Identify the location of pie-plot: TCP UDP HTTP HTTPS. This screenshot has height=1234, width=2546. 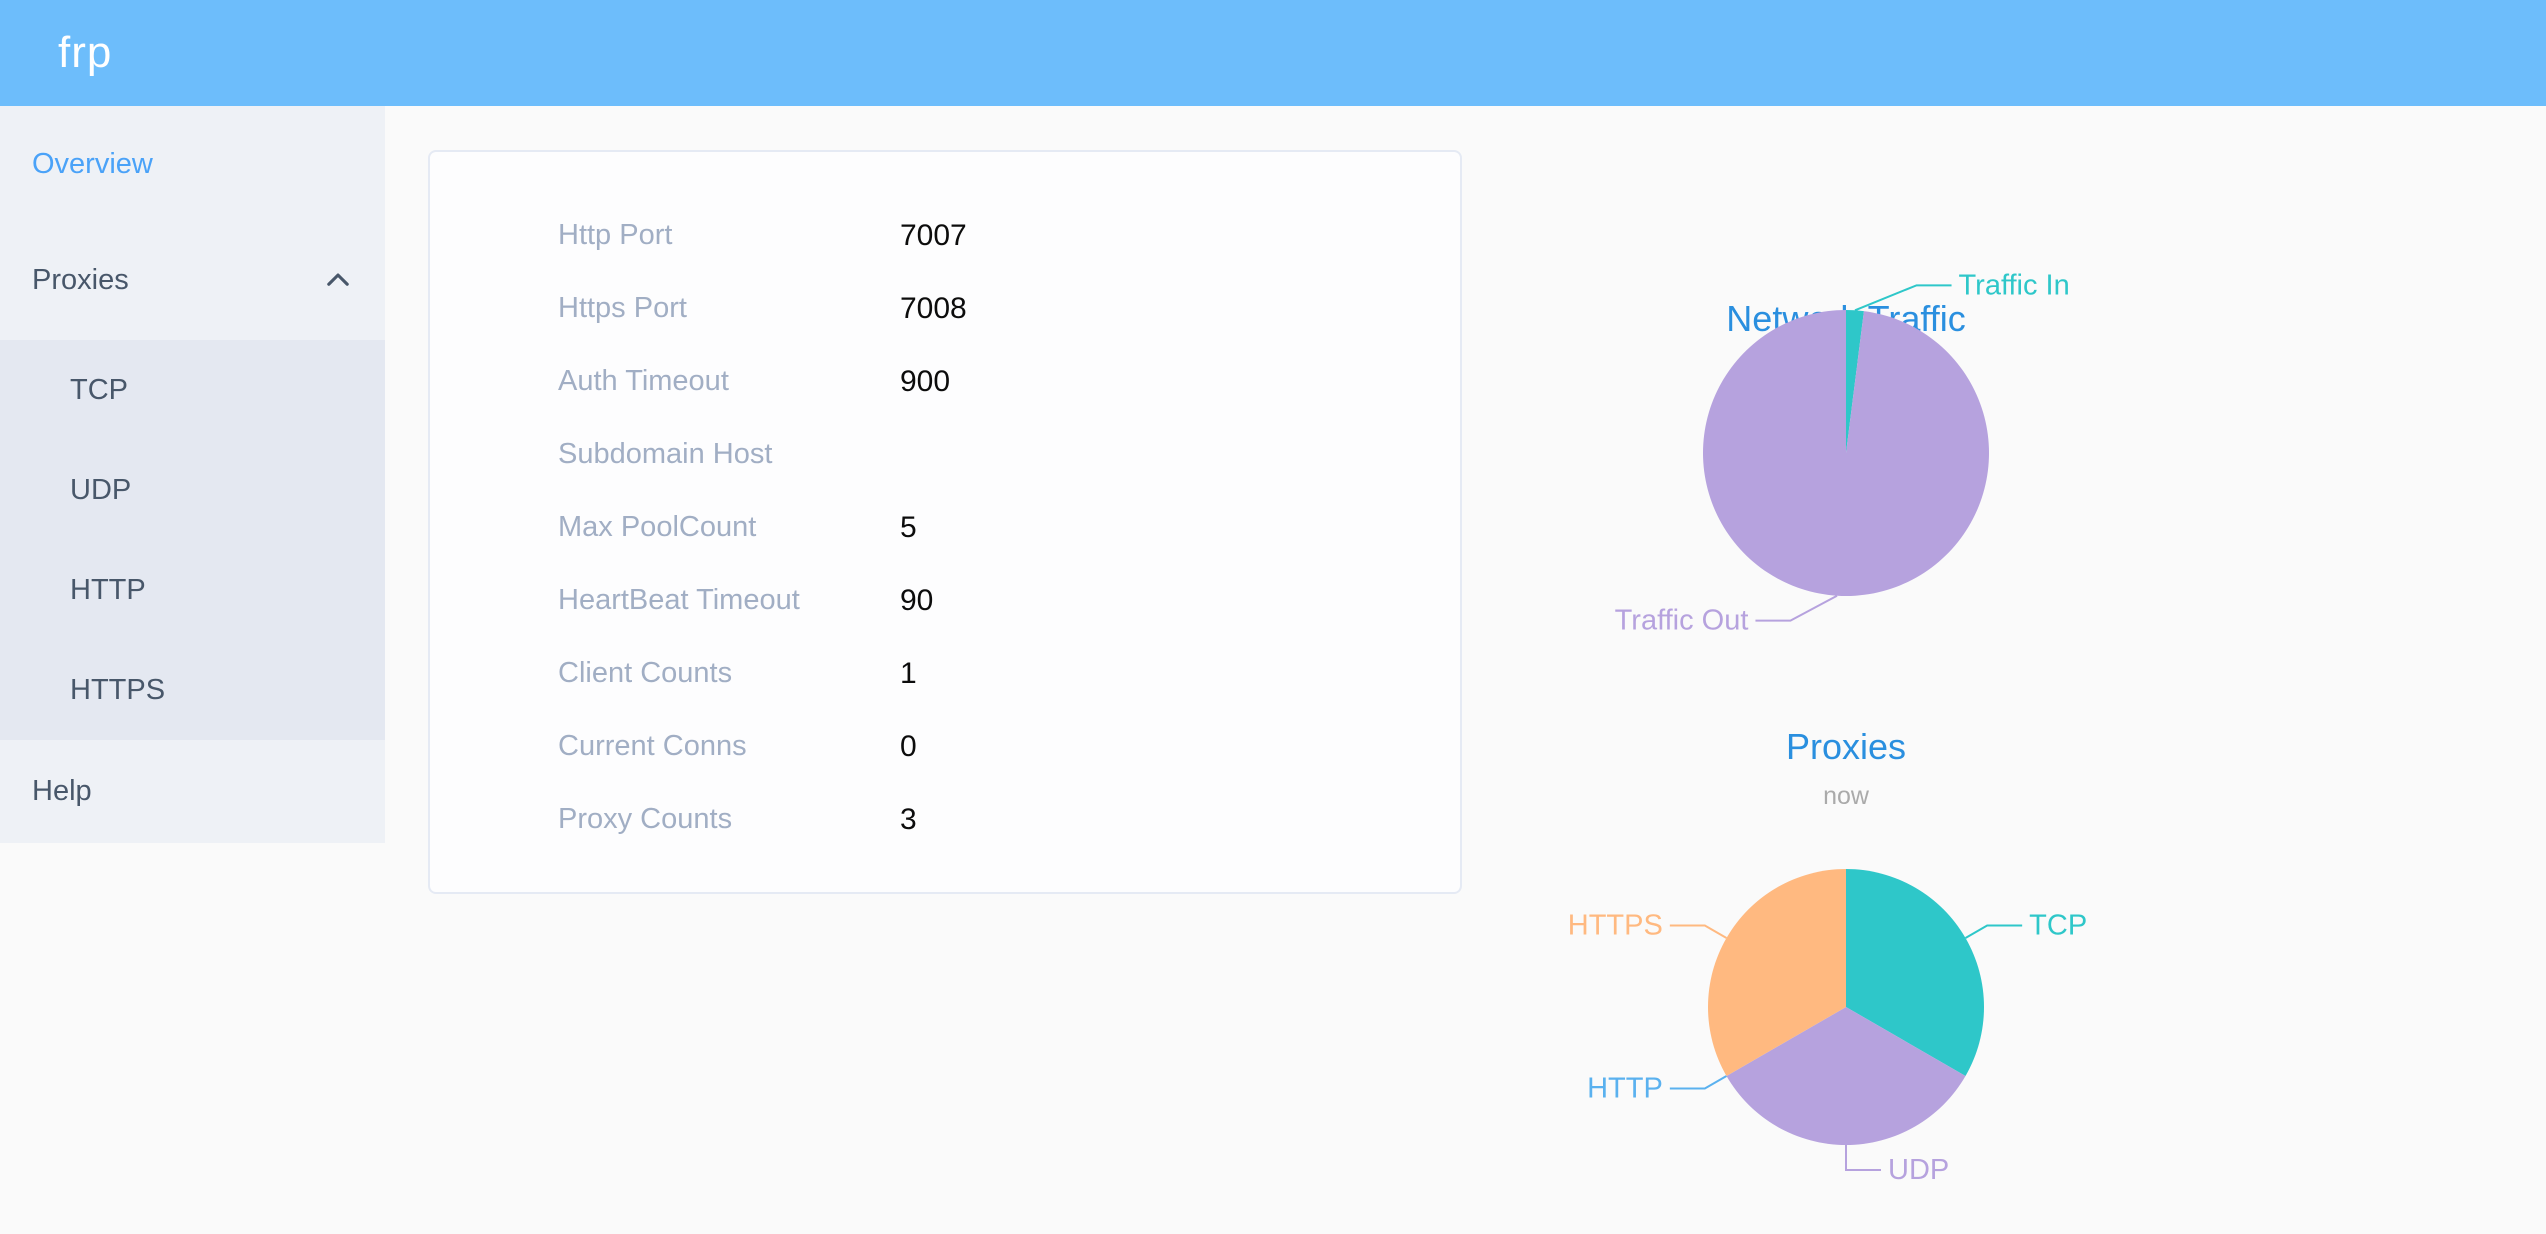
(1827, 1027).